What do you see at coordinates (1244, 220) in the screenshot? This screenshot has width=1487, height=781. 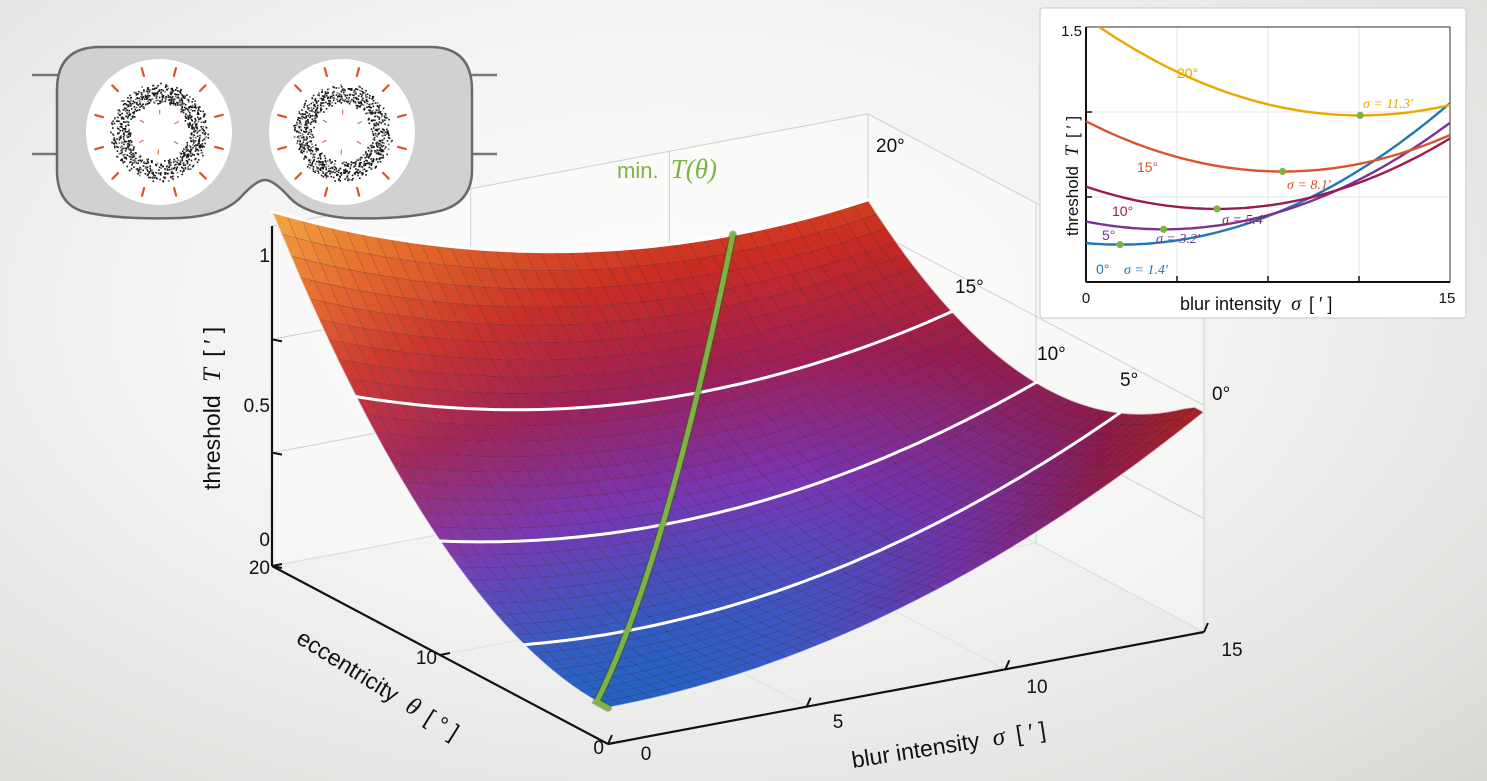 I see `inset-min-label-10: σ = 5.4′` at bounding box center [1244, 220].